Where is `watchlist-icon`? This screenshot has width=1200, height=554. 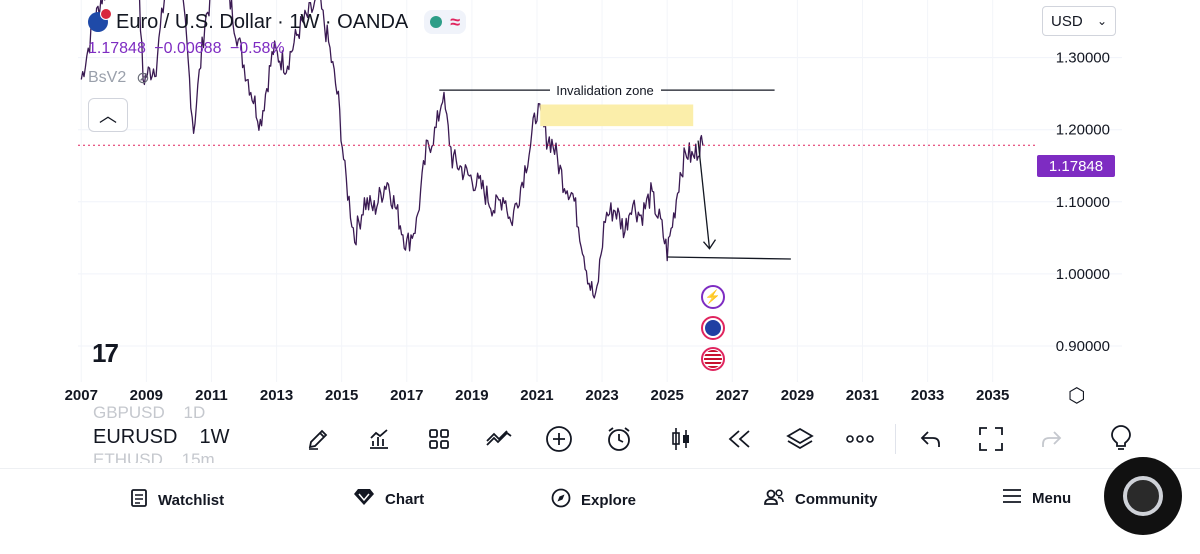
watchlist-icon is located at coordinates (139, 500).